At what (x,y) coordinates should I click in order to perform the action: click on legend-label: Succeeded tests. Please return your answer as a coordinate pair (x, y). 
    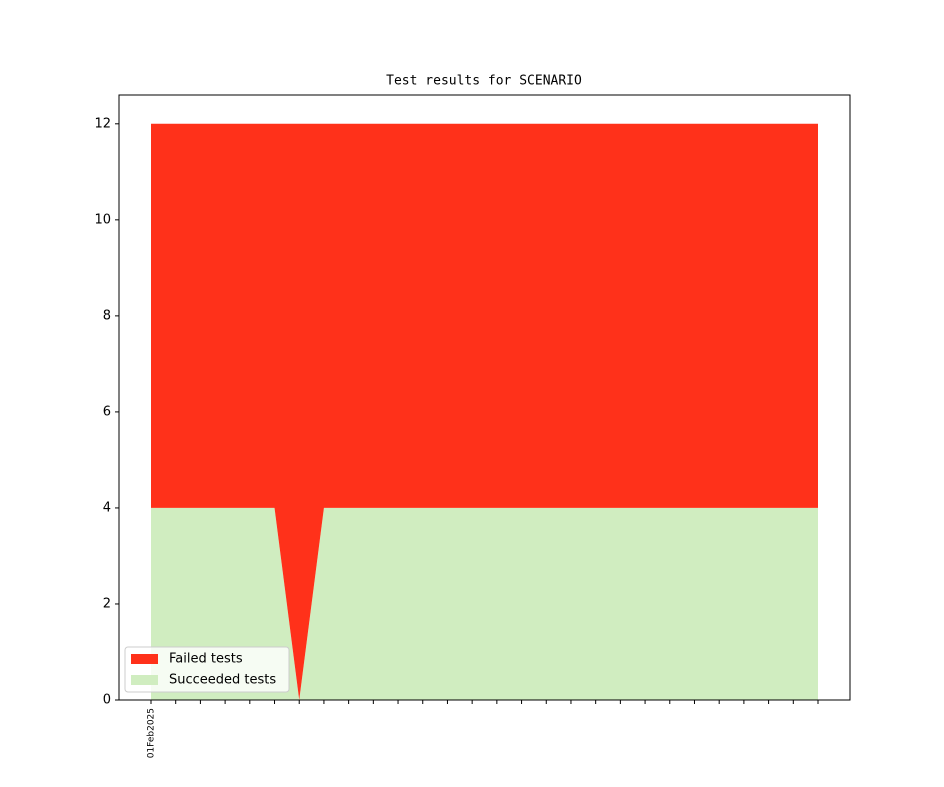
    Looking at the image, I should click on (222, 680).